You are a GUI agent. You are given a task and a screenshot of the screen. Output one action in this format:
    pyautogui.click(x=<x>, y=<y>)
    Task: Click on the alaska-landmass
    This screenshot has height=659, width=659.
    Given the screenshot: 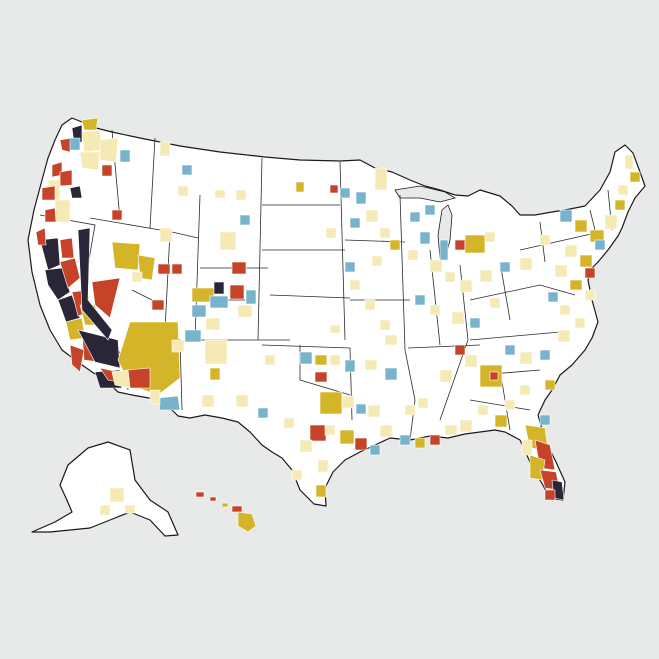 What is the action you would take?
    pyautogui.click(x=105, y=489)
    